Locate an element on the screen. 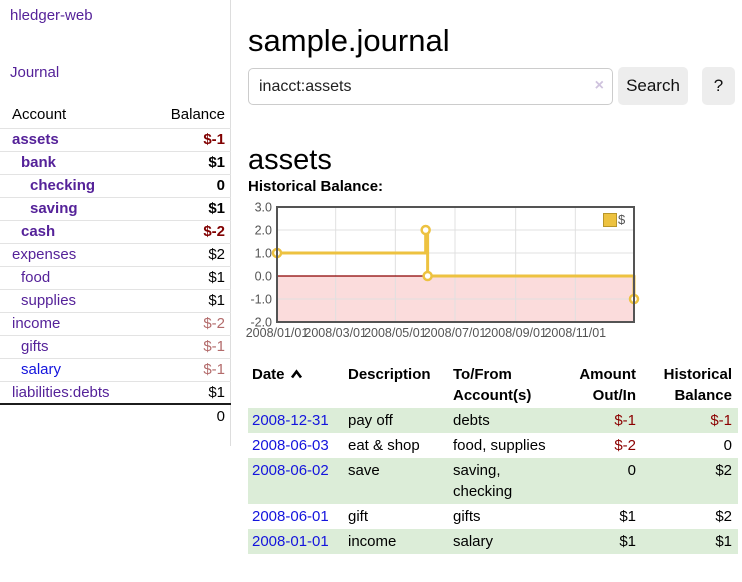 This screenshot has height=582, width=742. transaction-accounts: food, supplies is located at coordinates (499, 445).